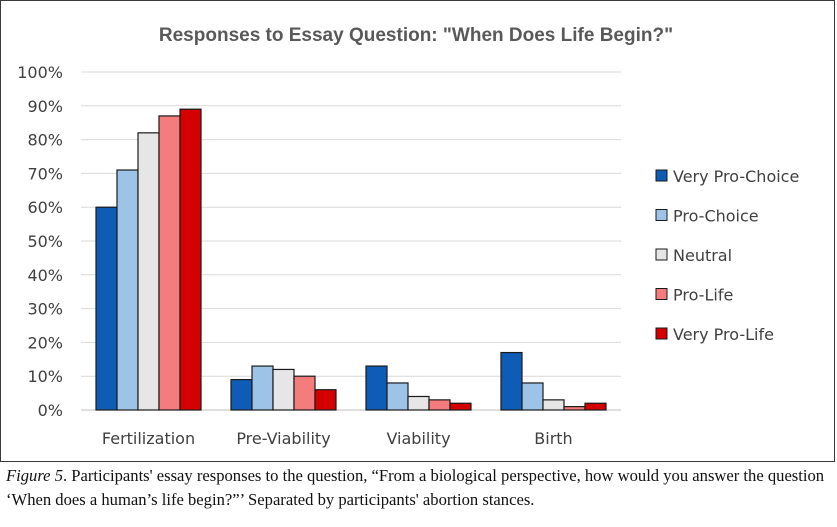  Describe the element at coordinates (45, 207) in the screenshot. I see `y-tick-label: 60%` at that location.